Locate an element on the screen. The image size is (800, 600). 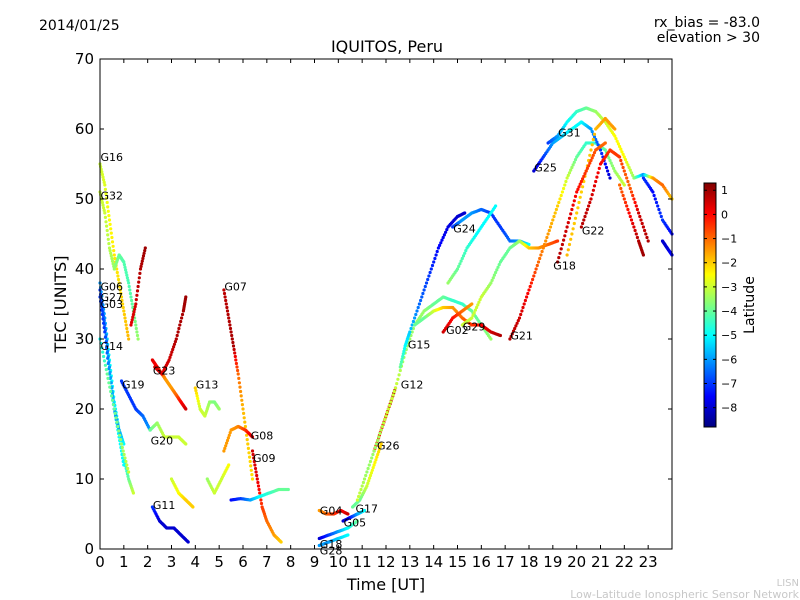
x-tick-label: 18 is located at coordinates (528, 562).